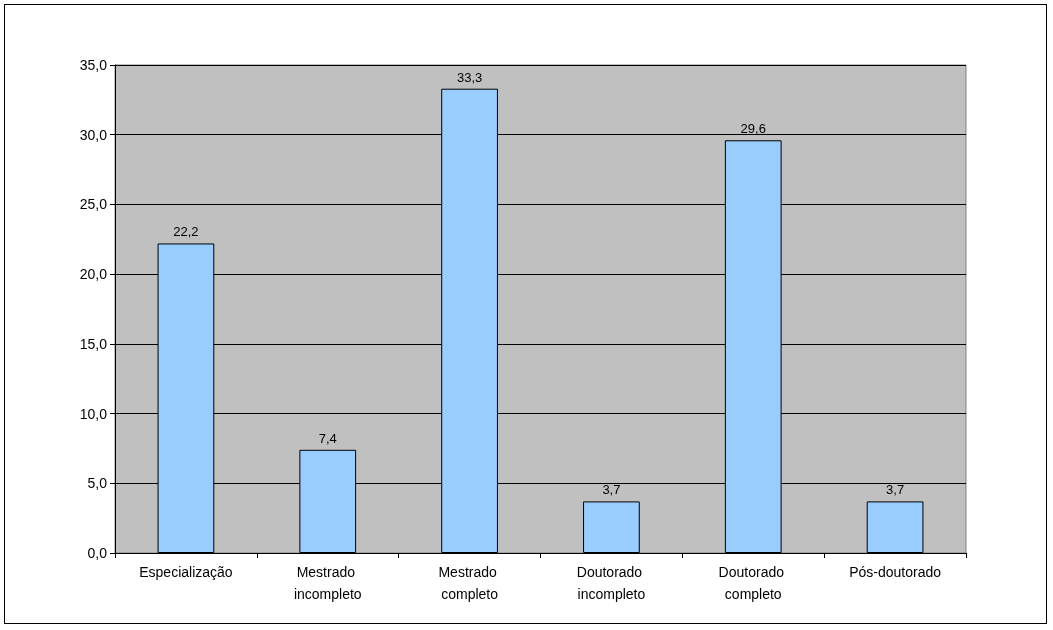  I want to click on y-tick-label: 10,0, so click(93, 413).